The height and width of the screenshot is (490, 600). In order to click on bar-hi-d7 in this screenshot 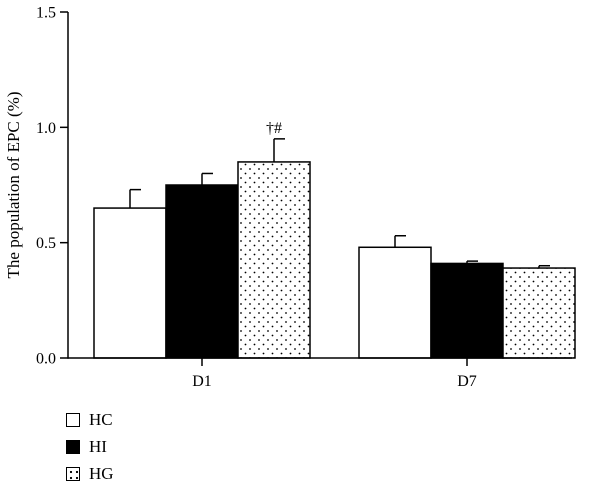, I will do `click(467, 310)`.